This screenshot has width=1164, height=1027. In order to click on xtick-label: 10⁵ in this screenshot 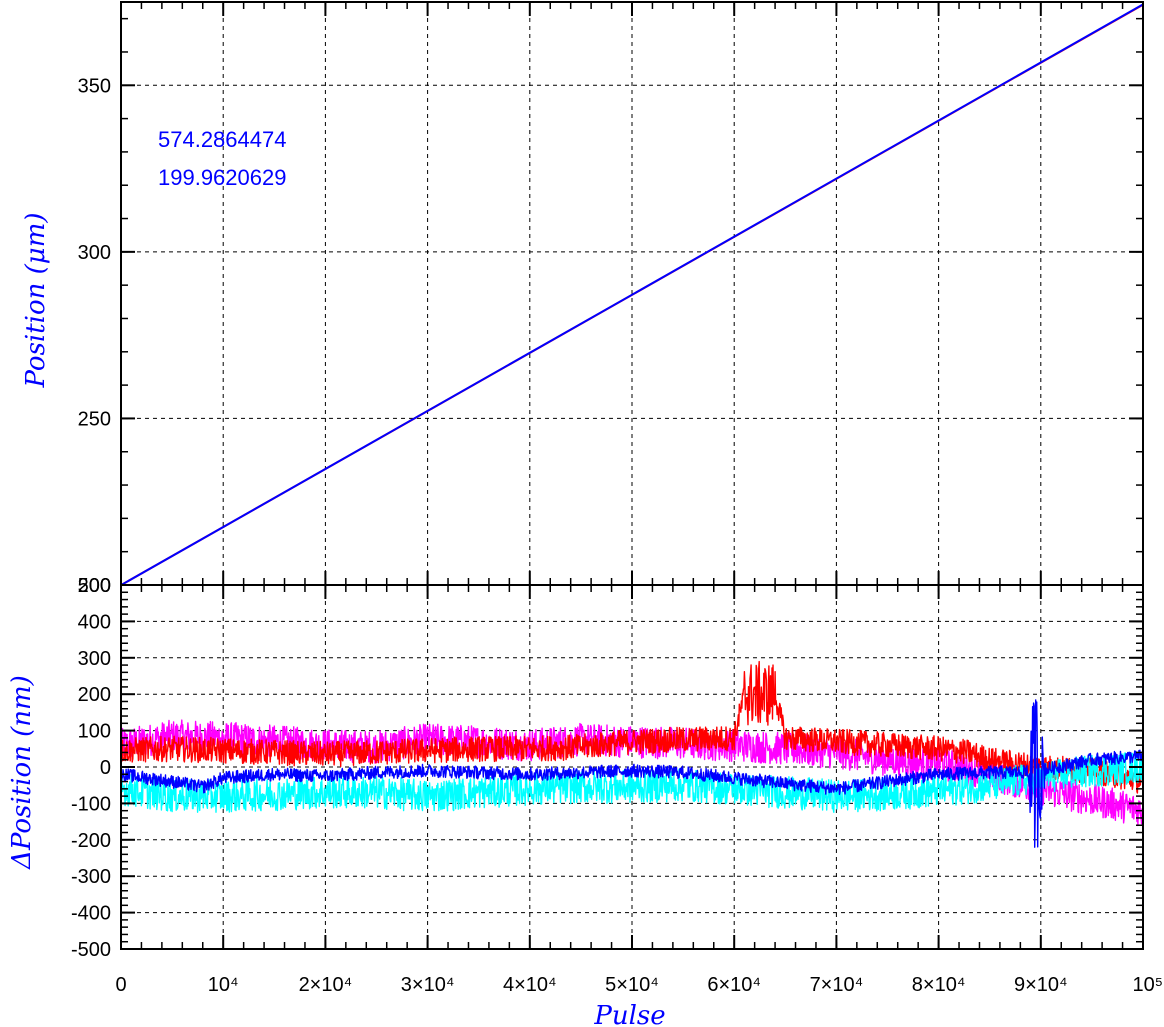, I will do `click(1147, 985)`.